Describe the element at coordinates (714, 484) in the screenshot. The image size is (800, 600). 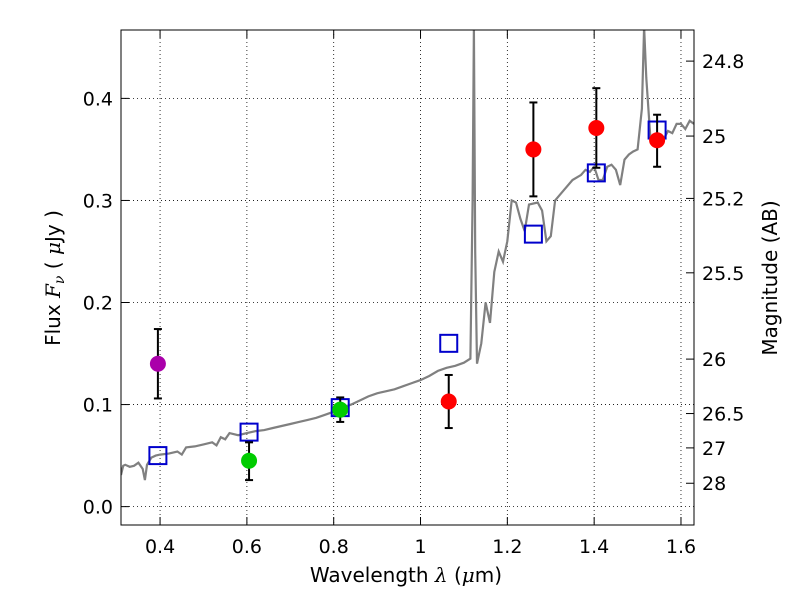
I see `y2-tick-label: 28` at that location.